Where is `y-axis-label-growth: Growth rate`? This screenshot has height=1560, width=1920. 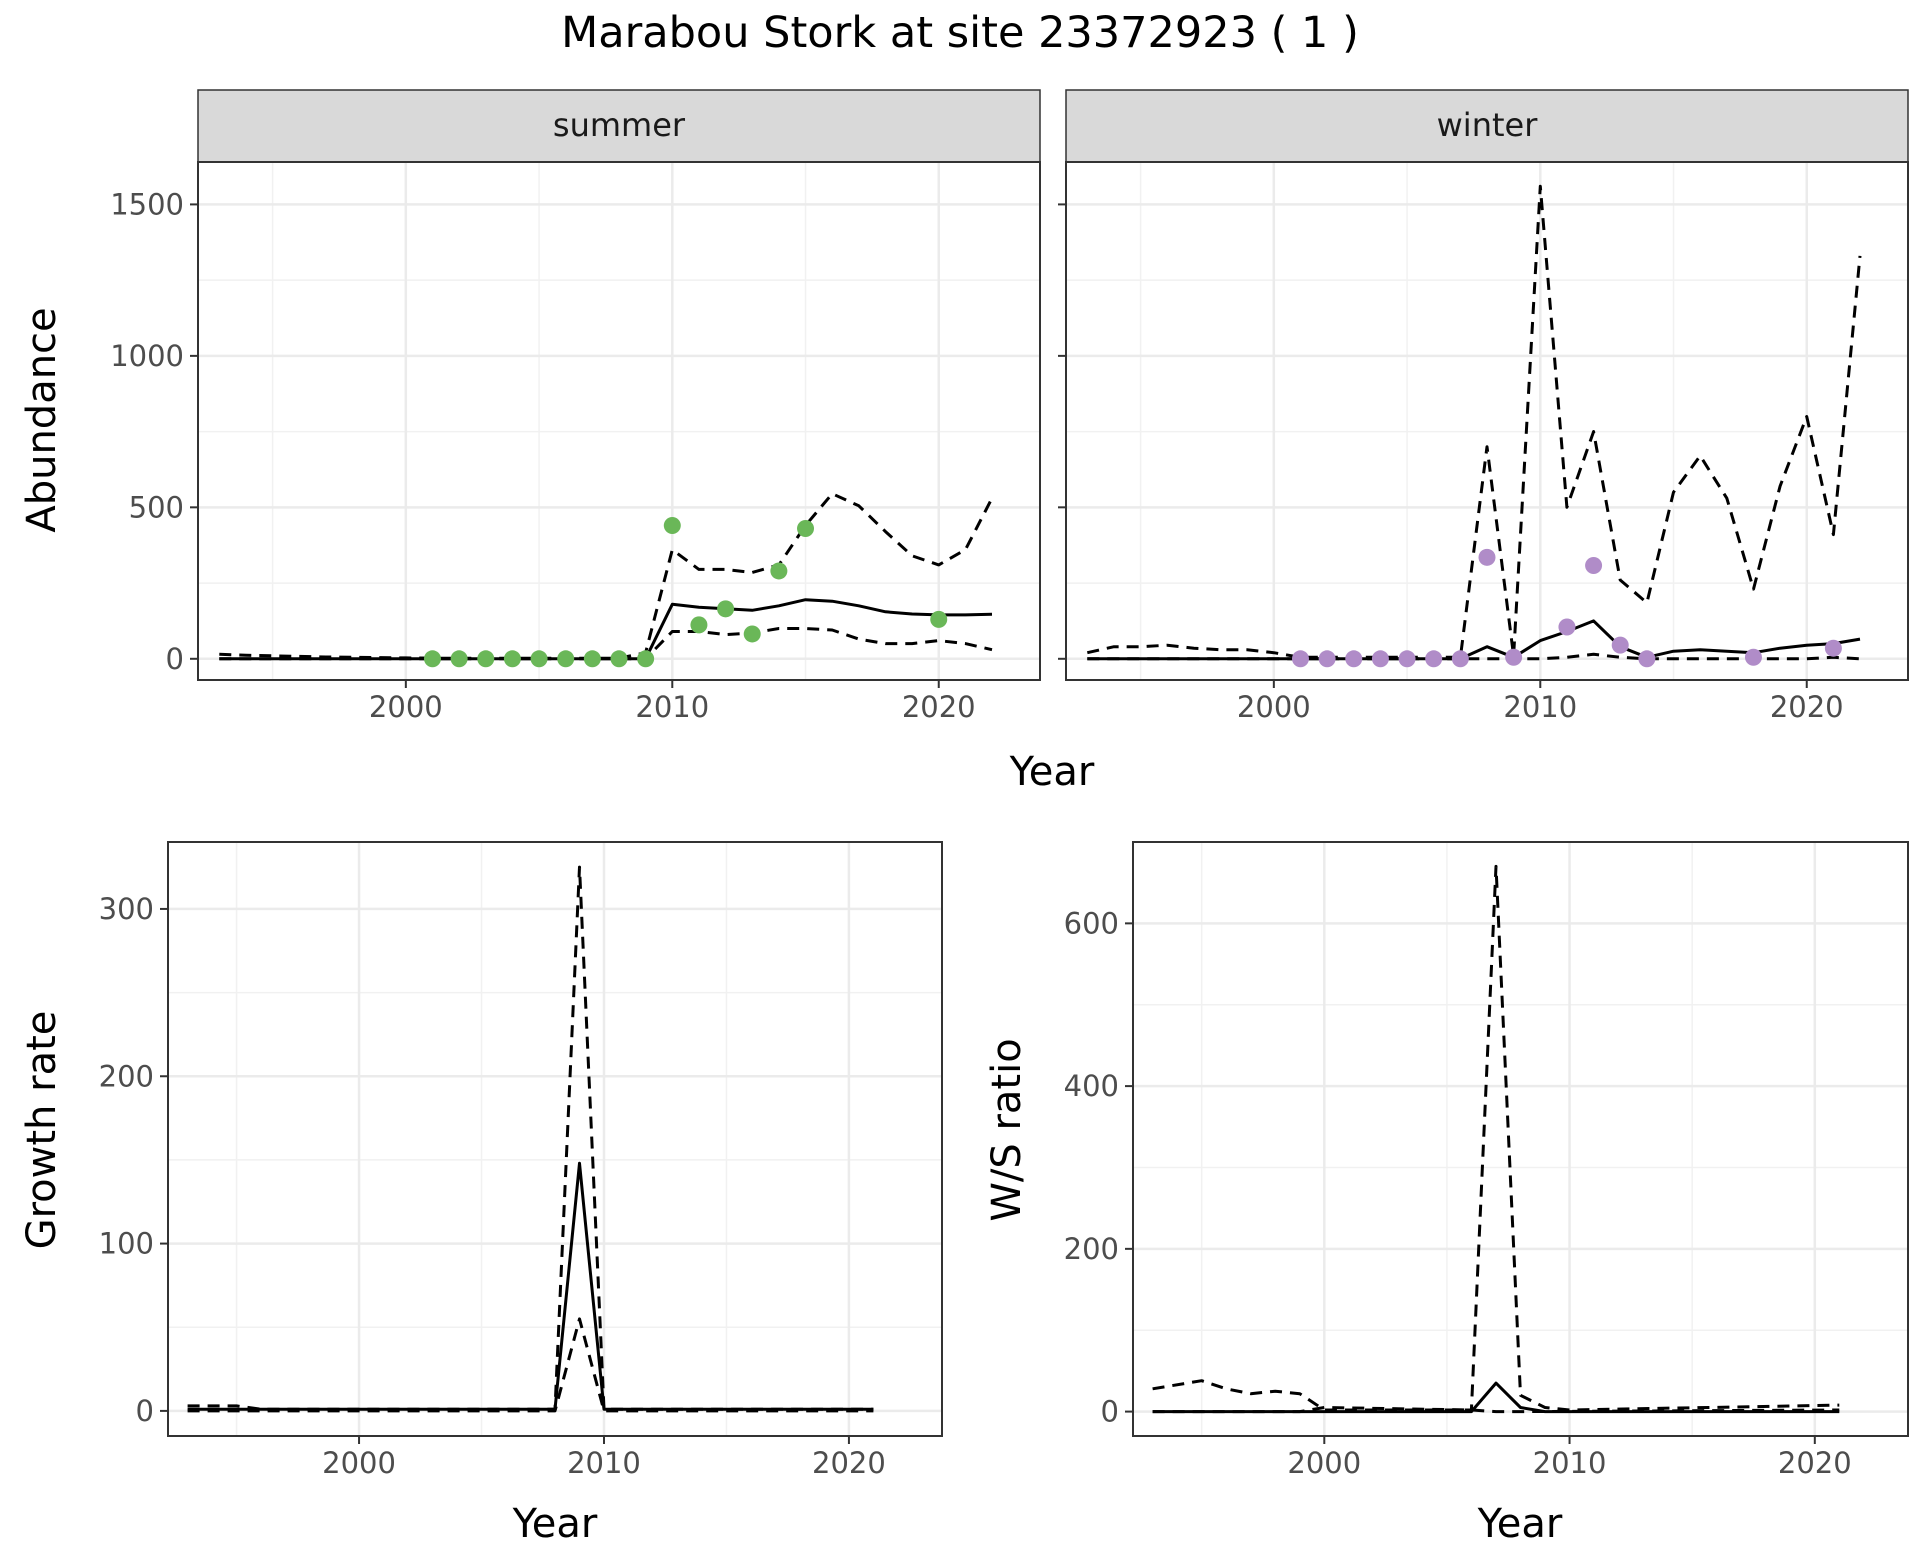
y-axis-label-growth: Growth rate is located at coordinates (42, 1130).